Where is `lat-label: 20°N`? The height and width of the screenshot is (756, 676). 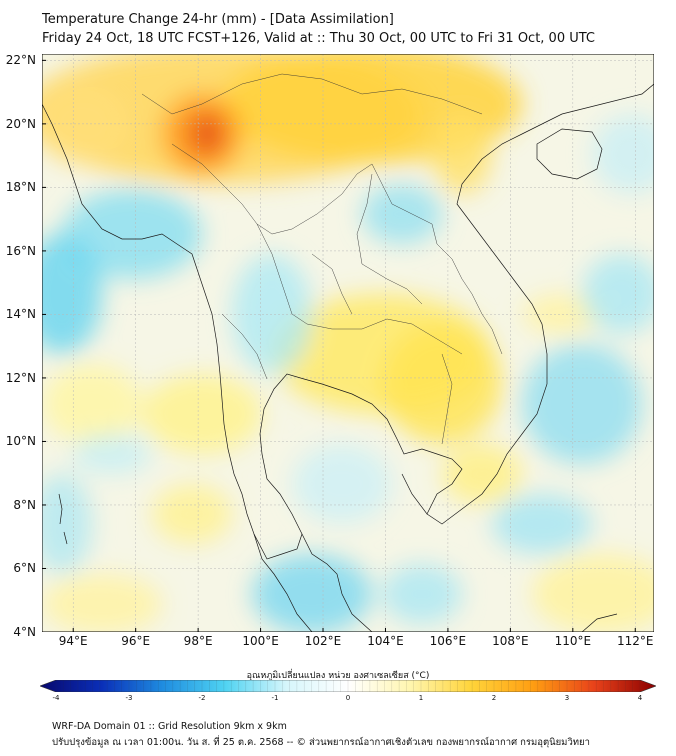
lat-label: 20°N is located at coordinates (20, 123).